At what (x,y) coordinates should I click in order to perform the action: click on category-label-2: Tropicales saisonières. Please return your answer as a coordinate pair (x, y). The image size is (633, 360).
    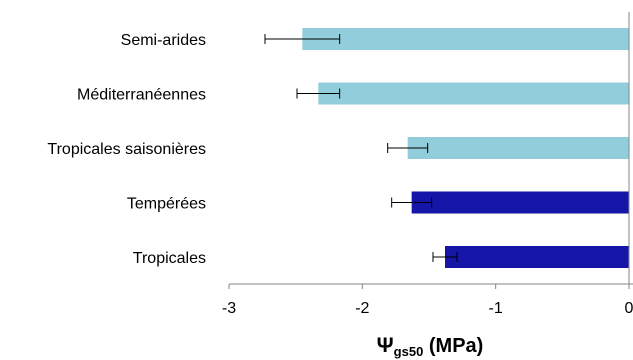
    Looking at the image, I should click on (126, 149).